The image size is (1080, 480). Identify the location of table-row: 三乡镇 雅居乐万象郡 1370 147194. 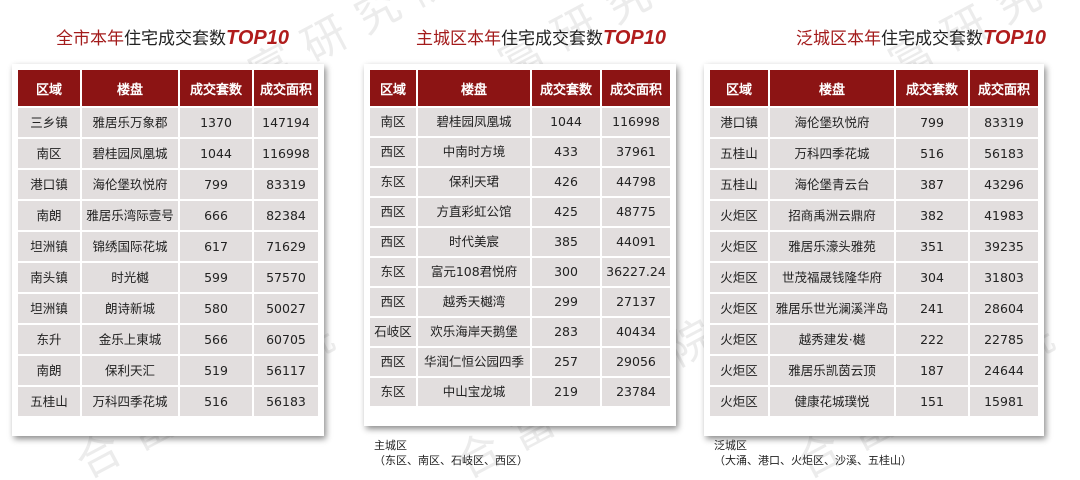
(168, 122).